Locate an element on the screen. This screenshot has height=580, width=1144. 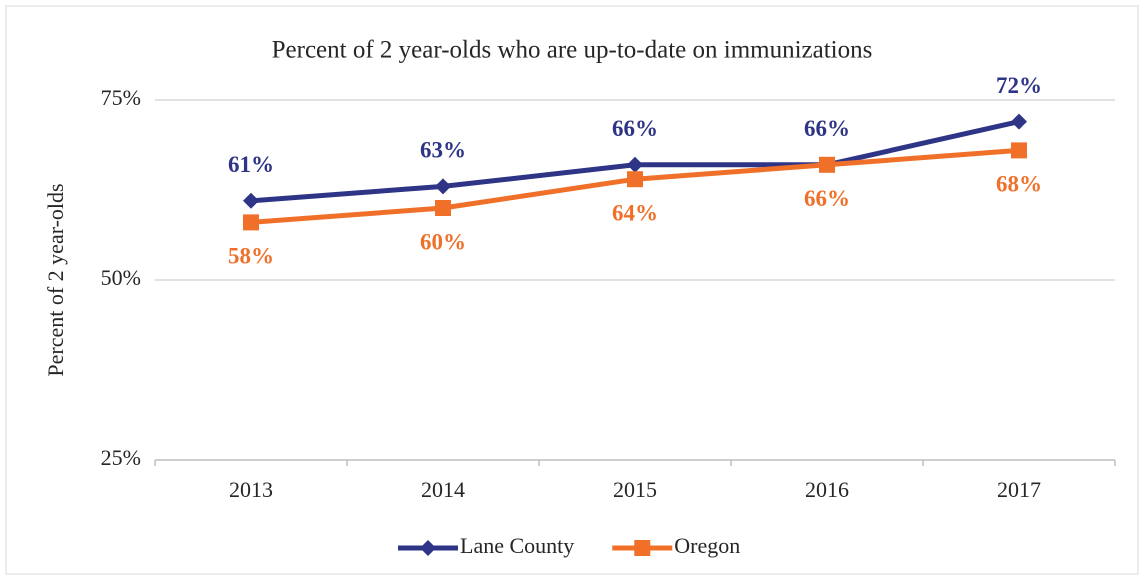
legend-label: Lane County is located at coordinates (517, 545).